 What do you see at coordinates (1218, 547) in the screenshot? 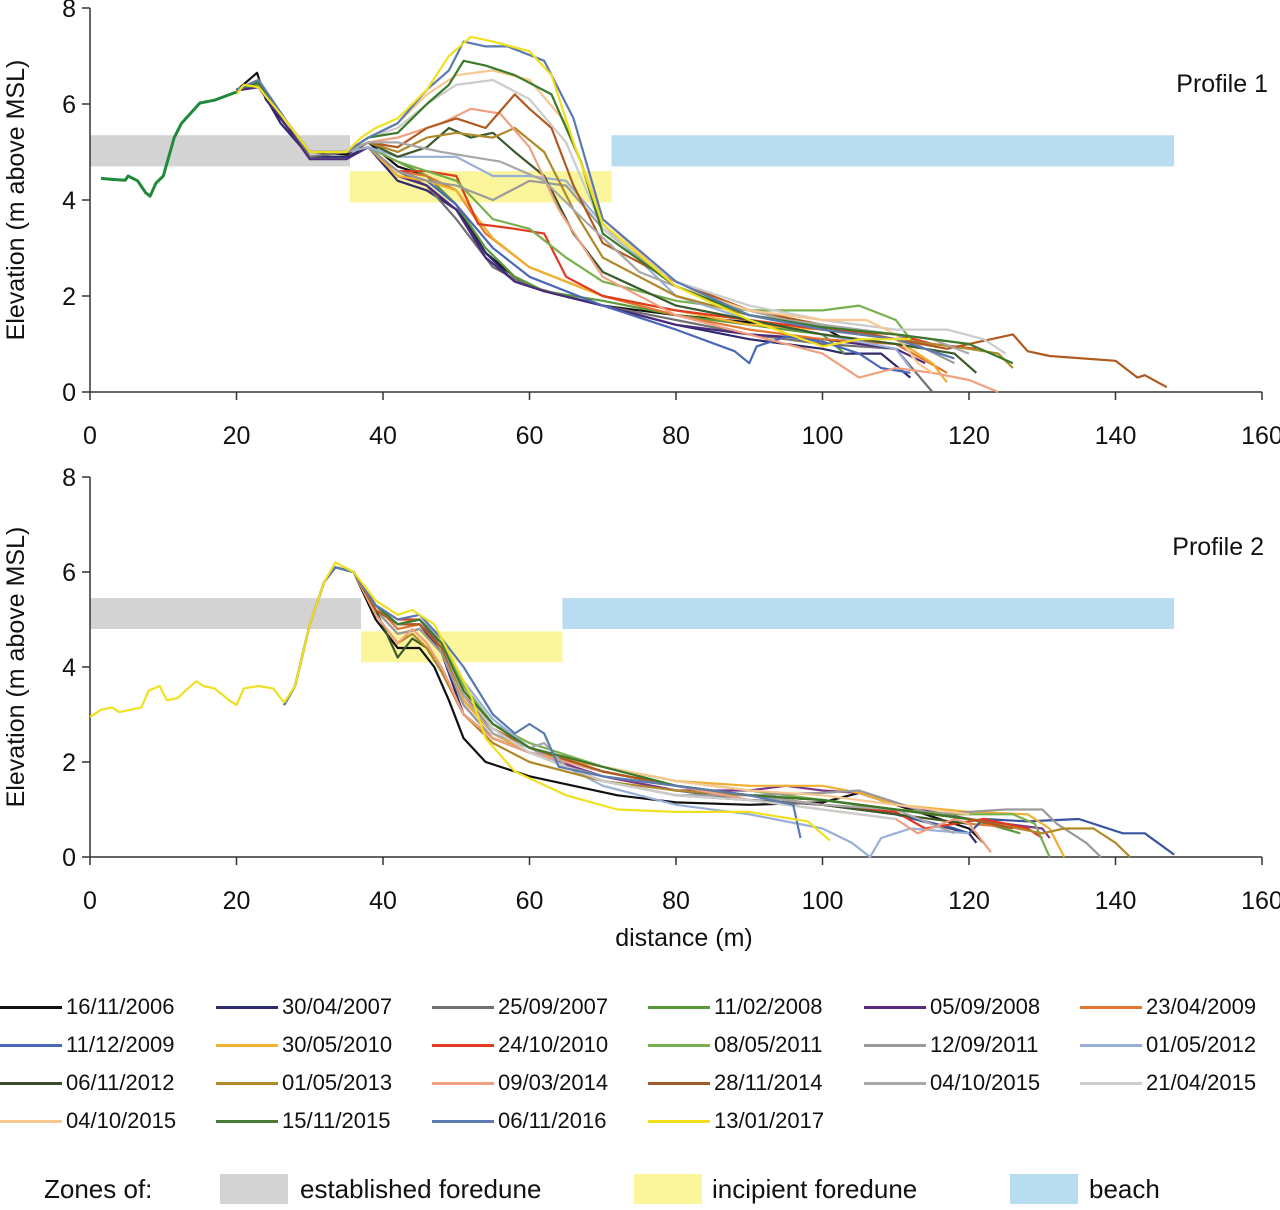
I see `panel-title: Profile 2` at bounding box center [1218, 547].